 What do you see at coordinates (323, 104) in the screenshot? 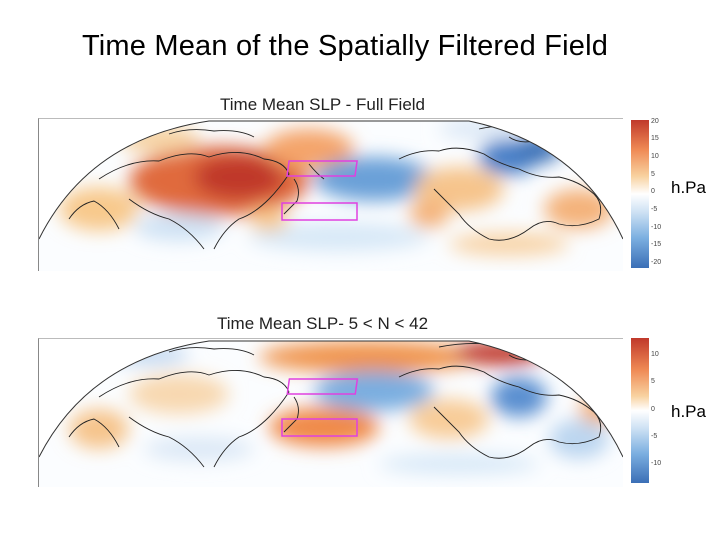
I see `panel-title: Time Mean SLP - Full Field` at bounding box center [323, 104].